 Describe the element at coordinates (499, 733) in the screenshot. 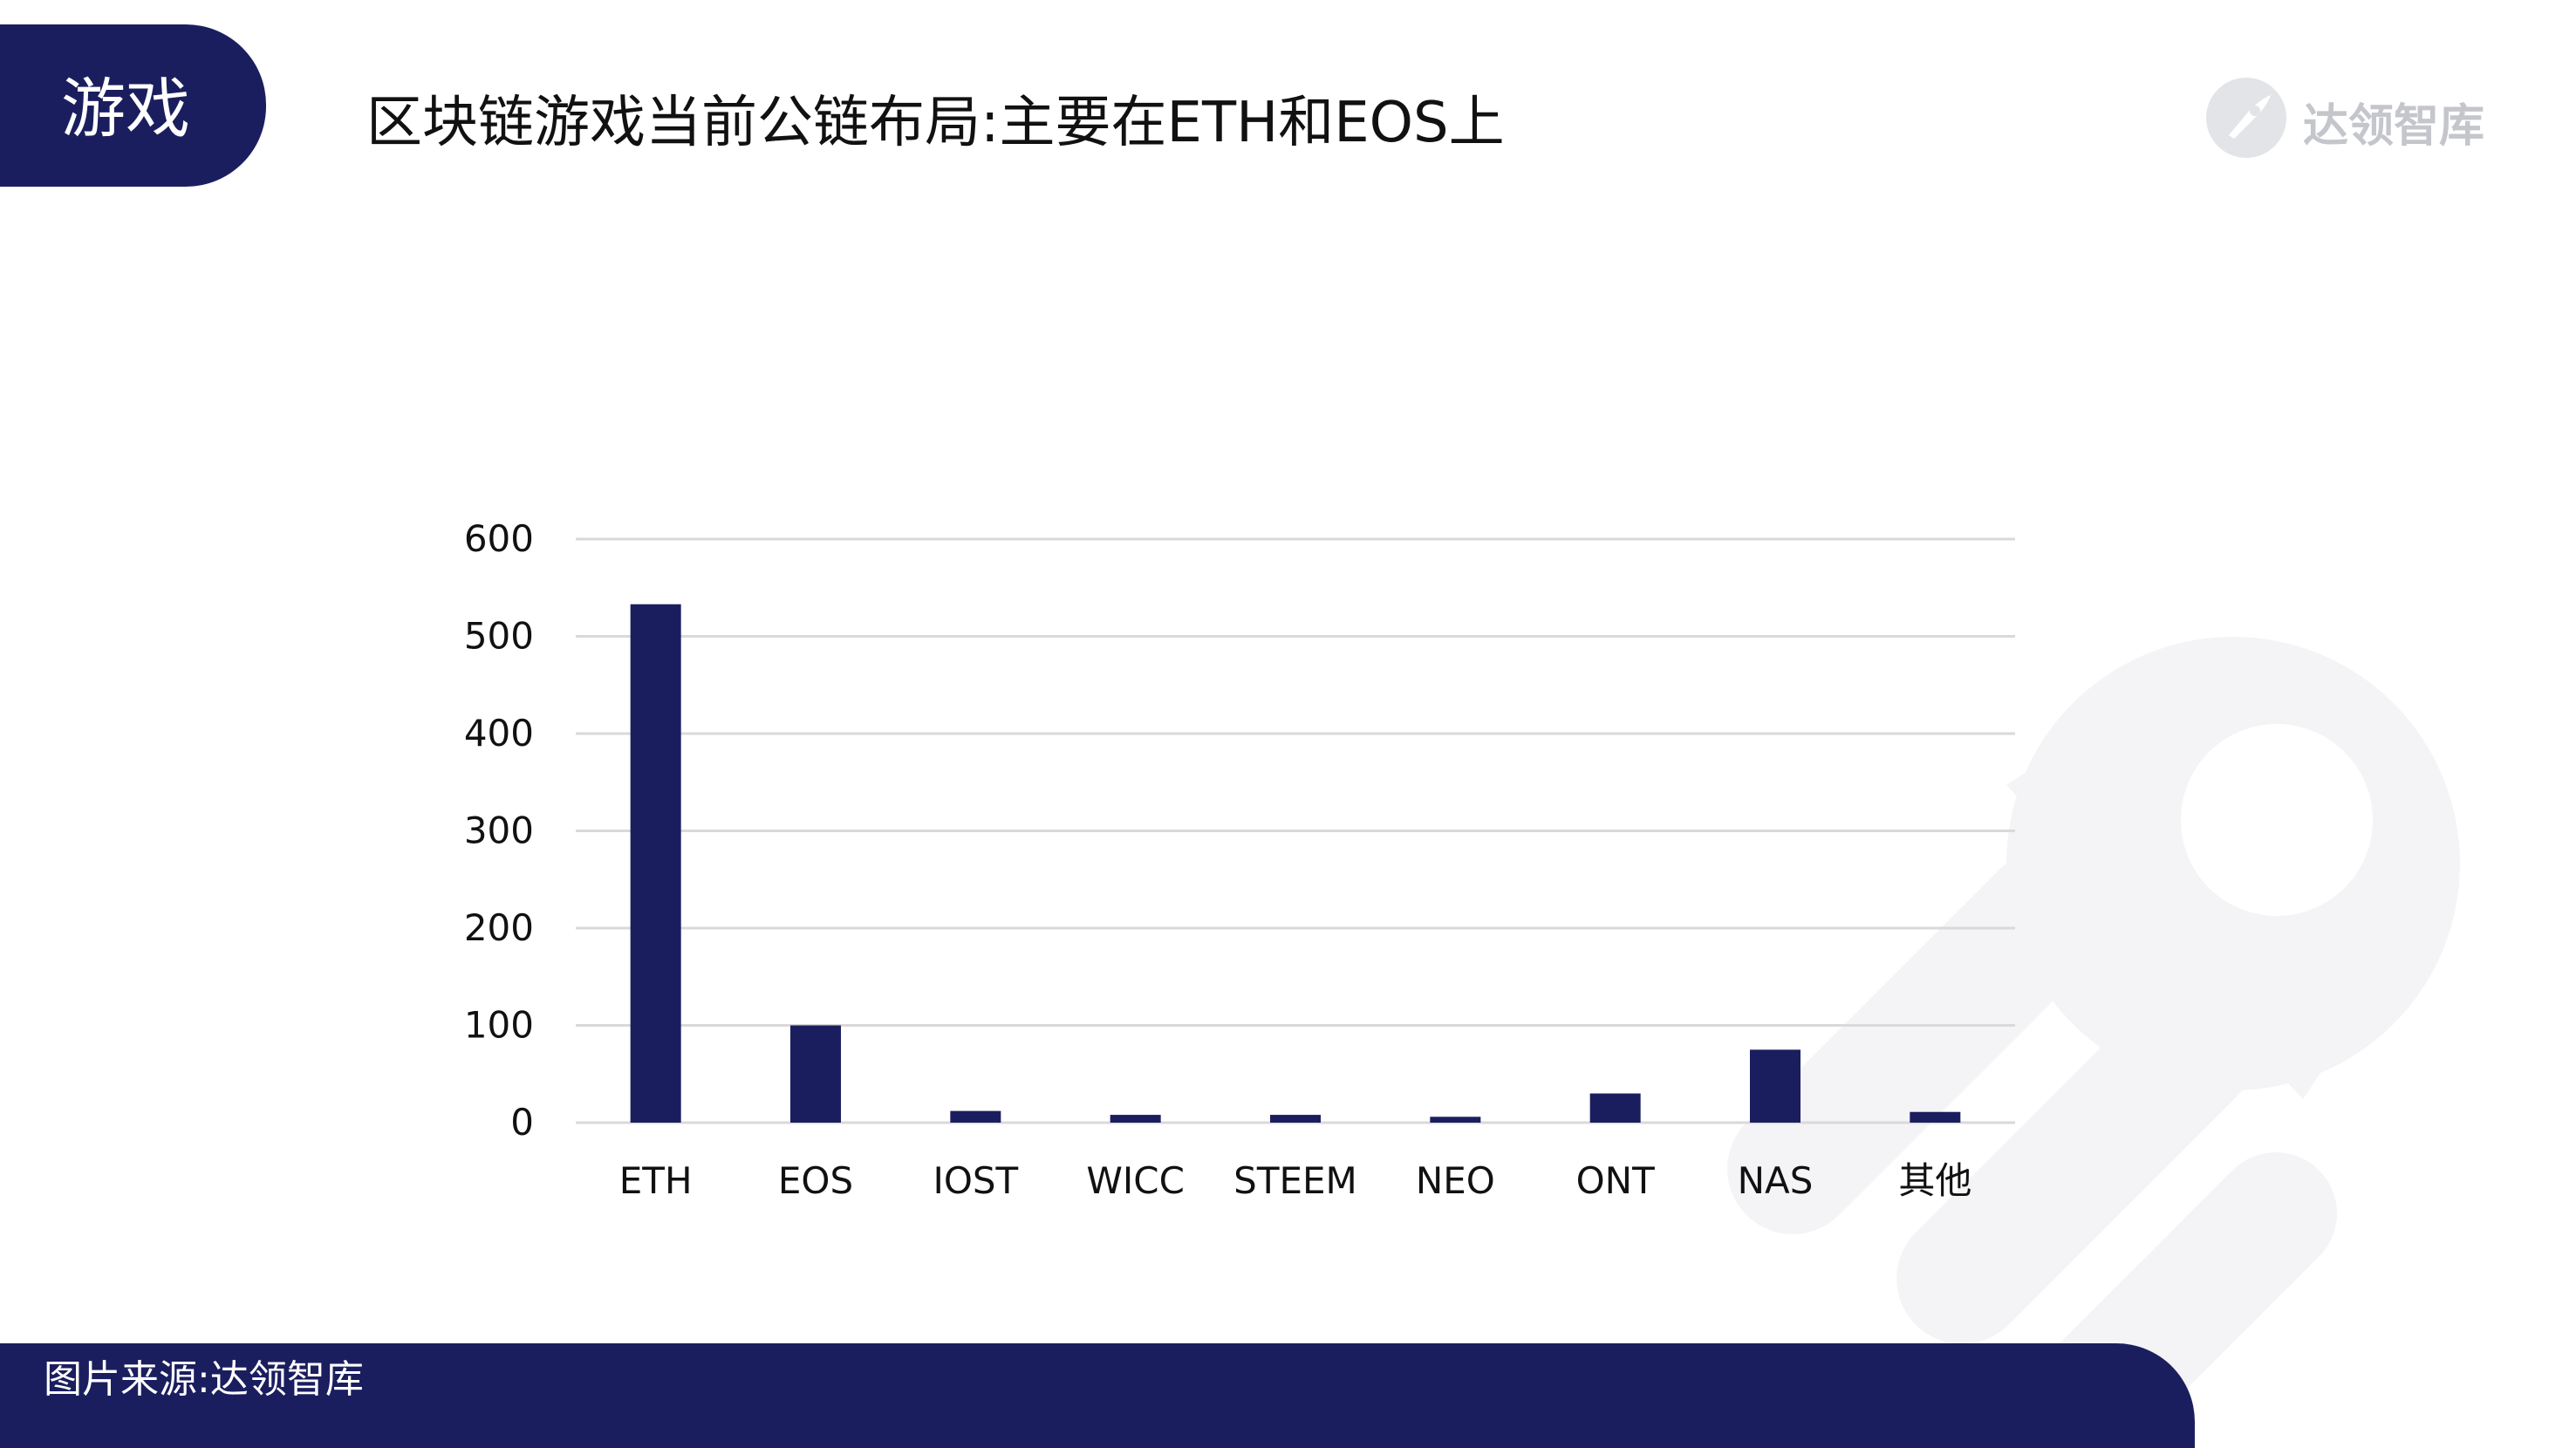

I see `y-tick-label: 400` at that location.